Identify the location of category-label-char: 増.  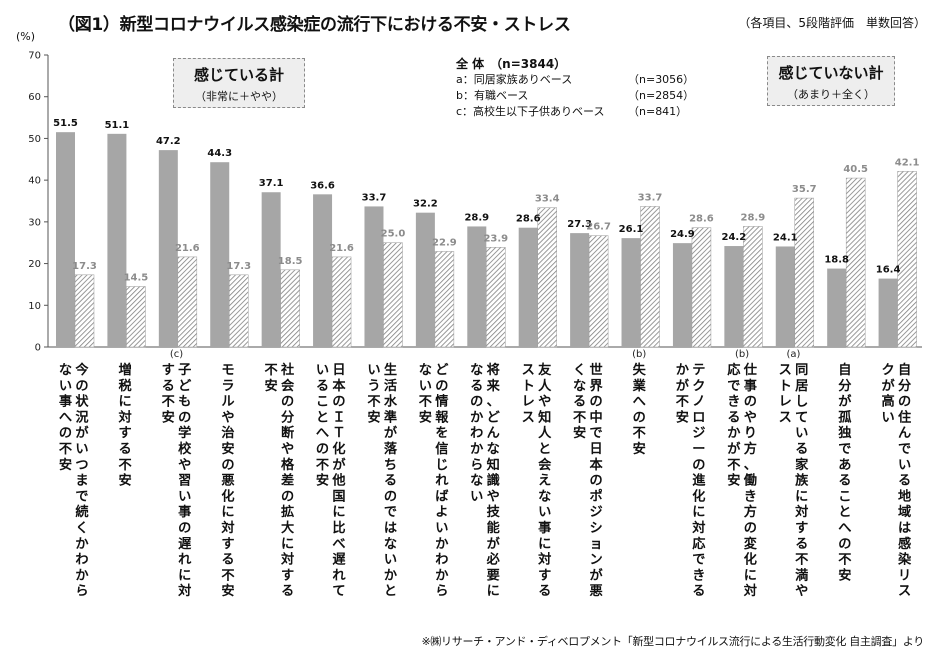
(125, 369).